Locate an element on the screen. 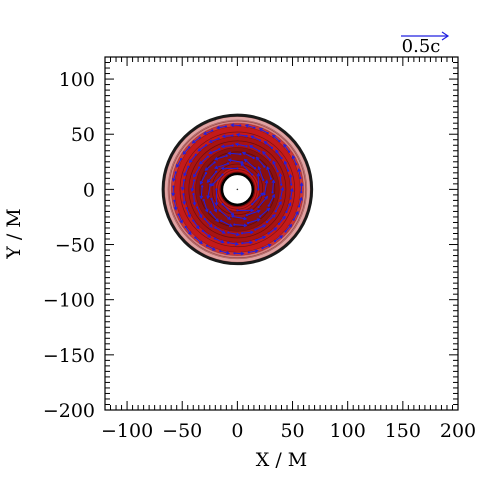 This screenshot has height=485, width=485. y-tick-label: 100 is located at coordinates (77, 80).